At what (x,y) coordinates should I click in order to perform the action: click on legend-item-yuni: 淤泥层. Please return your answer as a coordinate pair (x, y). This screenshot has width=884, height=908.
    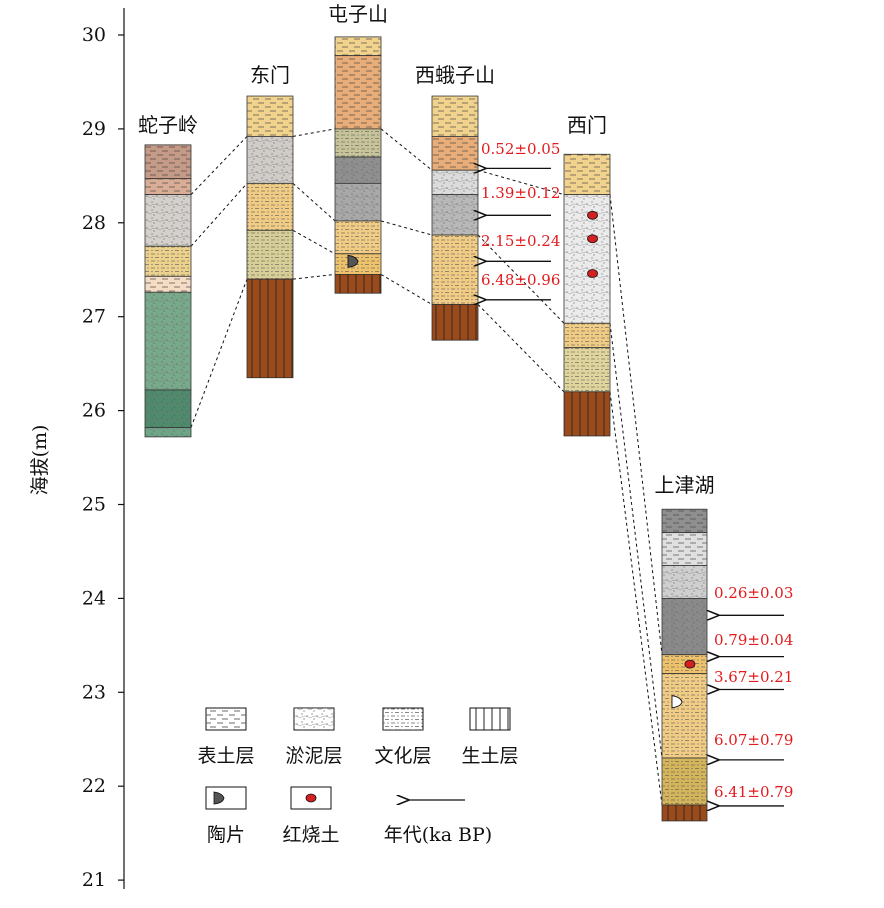
    Looking at the image, I should click on (314, 737).